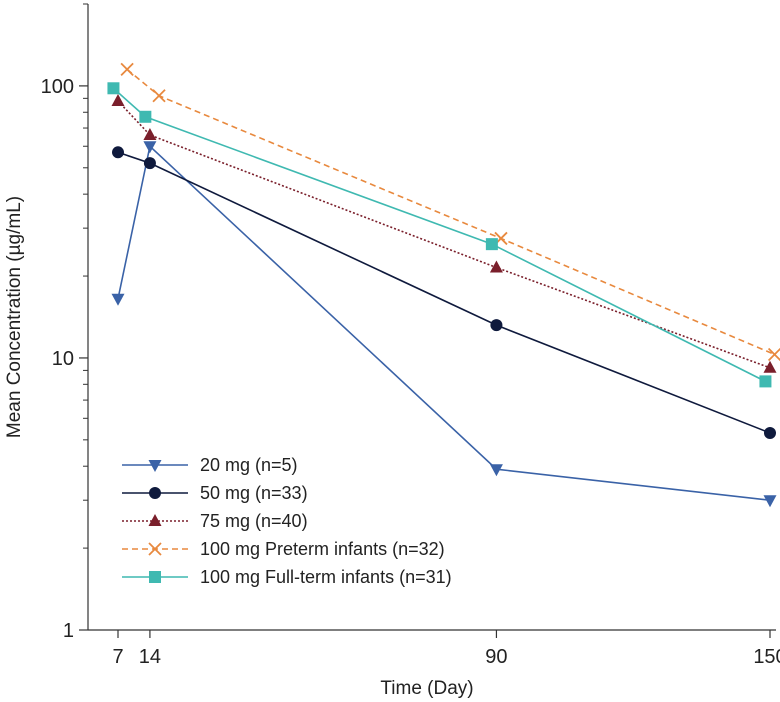 This screenshot has height=702, width=780. Describe the element at coordinates (68, 631) in the screenshot. I see `y-tick-label: 1` at that location.